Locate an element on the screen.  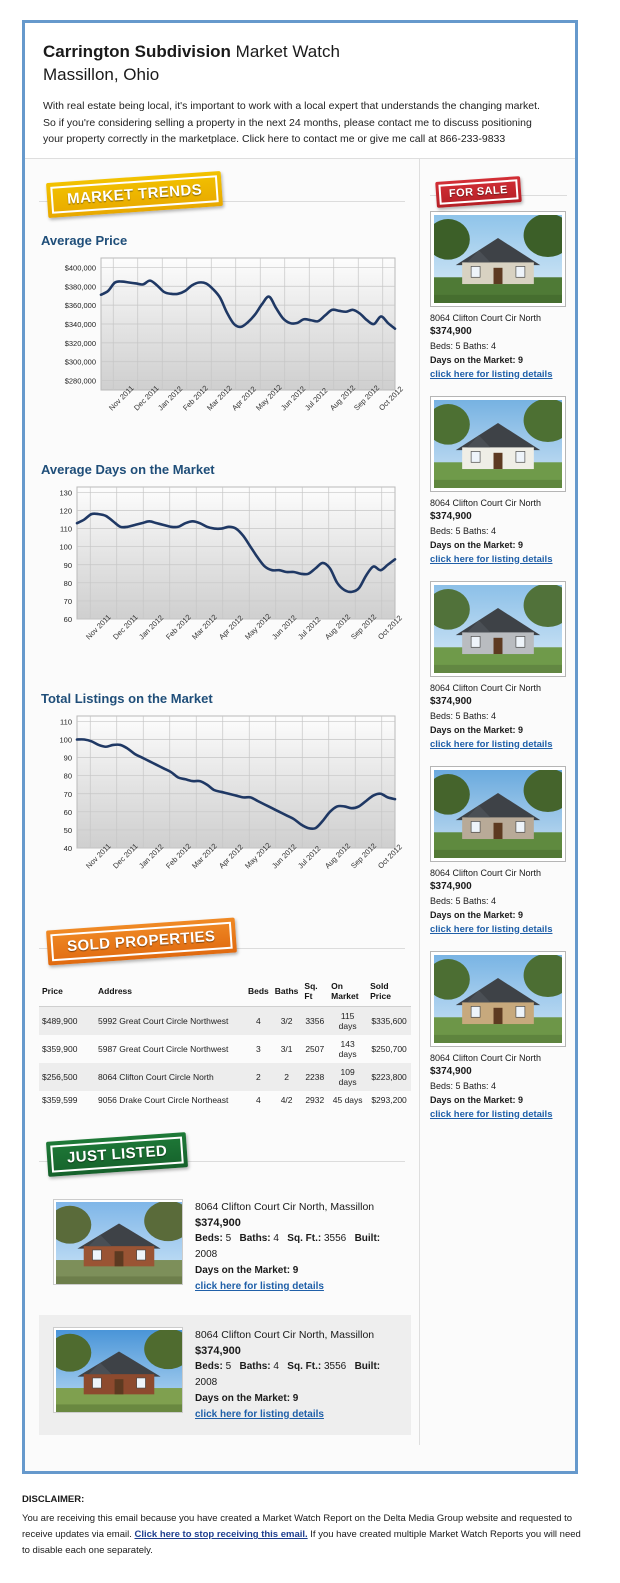
svg-text: $300,000 is located at coordinates (80, 361).